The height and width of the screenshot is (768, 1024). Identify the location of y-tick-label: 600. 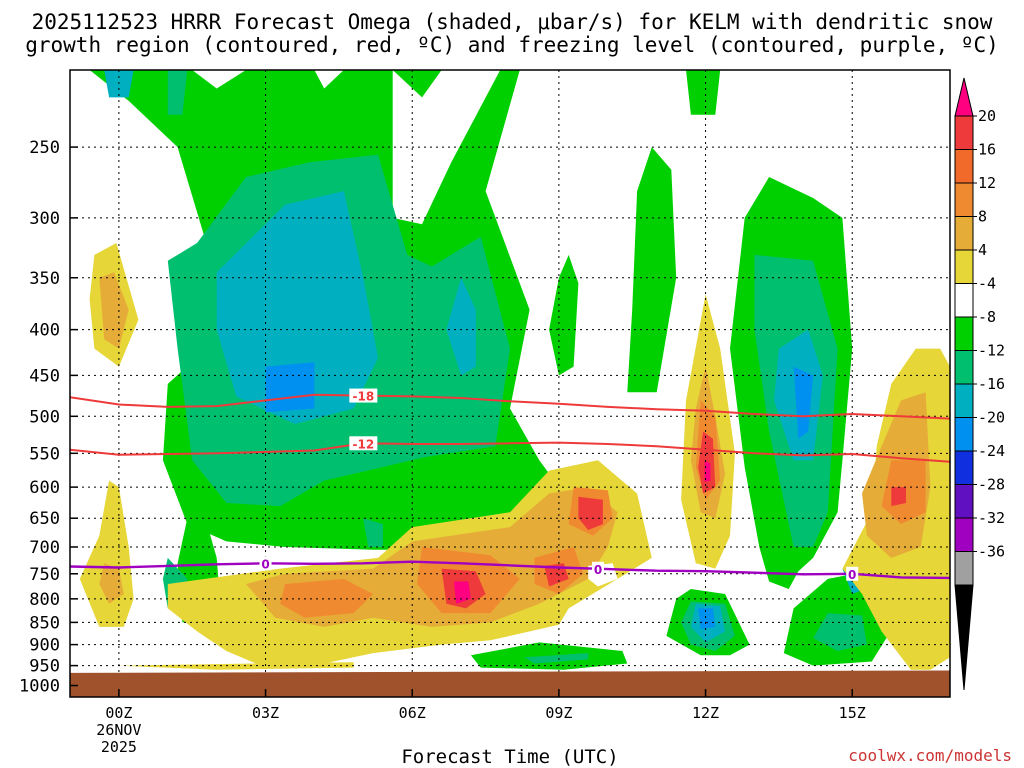
(44, 488).